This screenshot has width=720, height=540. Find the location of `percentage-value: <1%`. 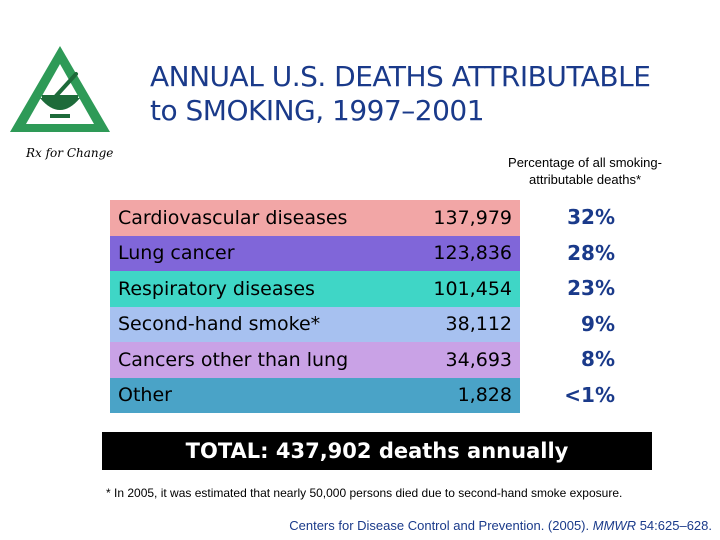

percentage-value: <1% is located at coordinates (589, 394).